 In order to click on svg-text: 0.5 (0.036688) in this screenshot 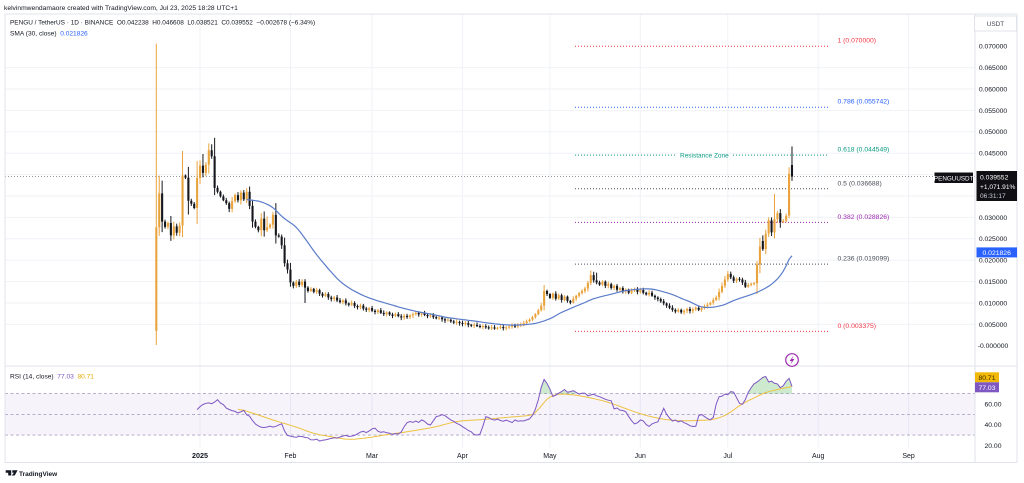, I will do `click(860, 183)`.